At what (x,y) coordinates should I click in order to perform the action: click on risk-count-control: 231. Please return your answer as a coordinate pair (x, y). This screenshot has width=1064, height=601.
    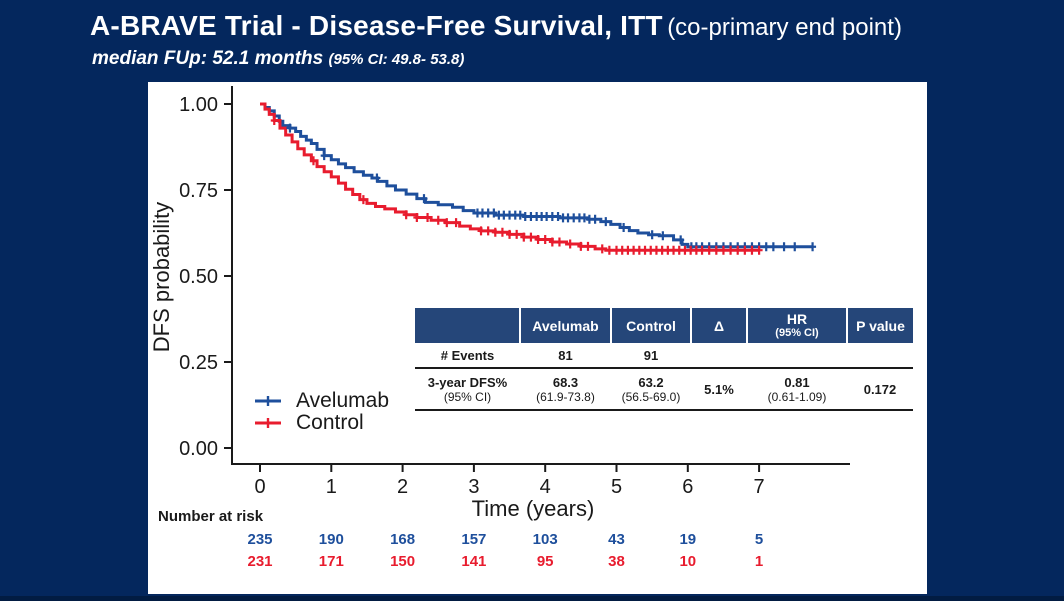
    Looking at the image, I should click on (260, 561).